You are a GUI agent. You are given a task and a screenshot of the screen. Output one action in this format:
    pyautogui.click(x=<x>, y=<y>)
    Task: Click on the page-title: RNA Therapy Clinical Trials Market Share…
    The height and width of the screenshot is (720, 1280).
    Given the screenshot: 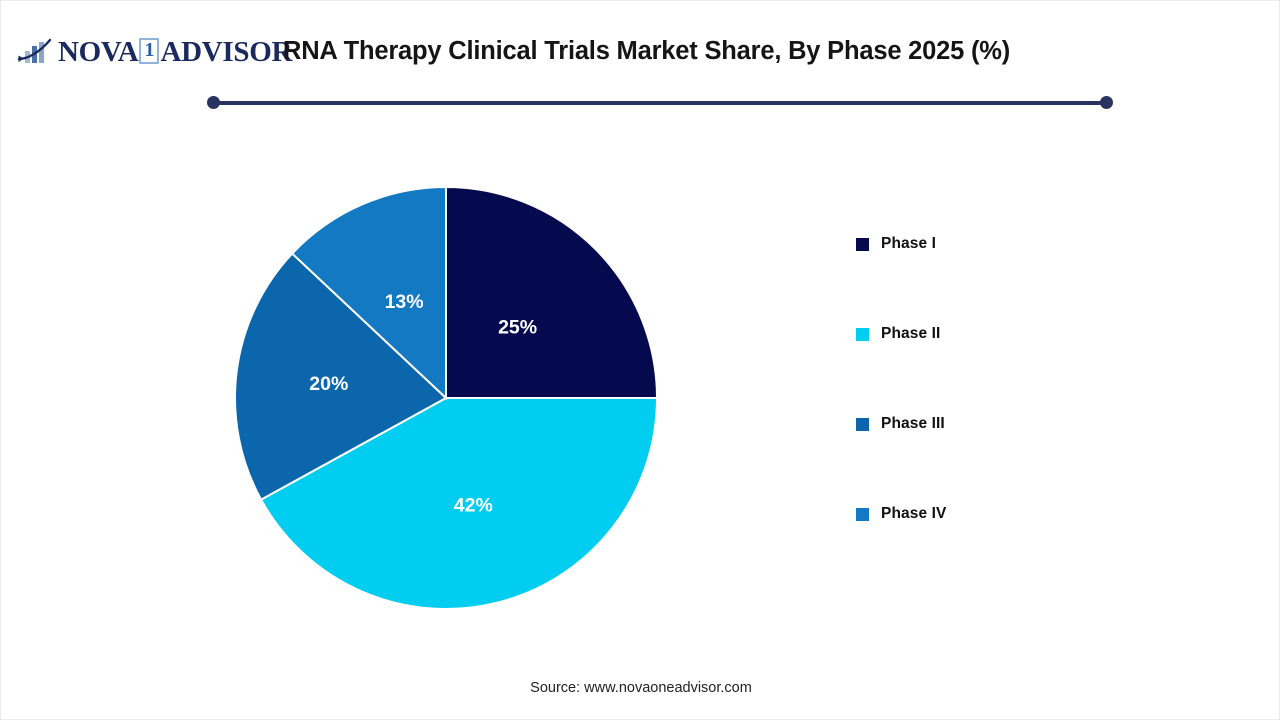 What is the action you would take?
    pyautogui.click(x=647, y=51)
    